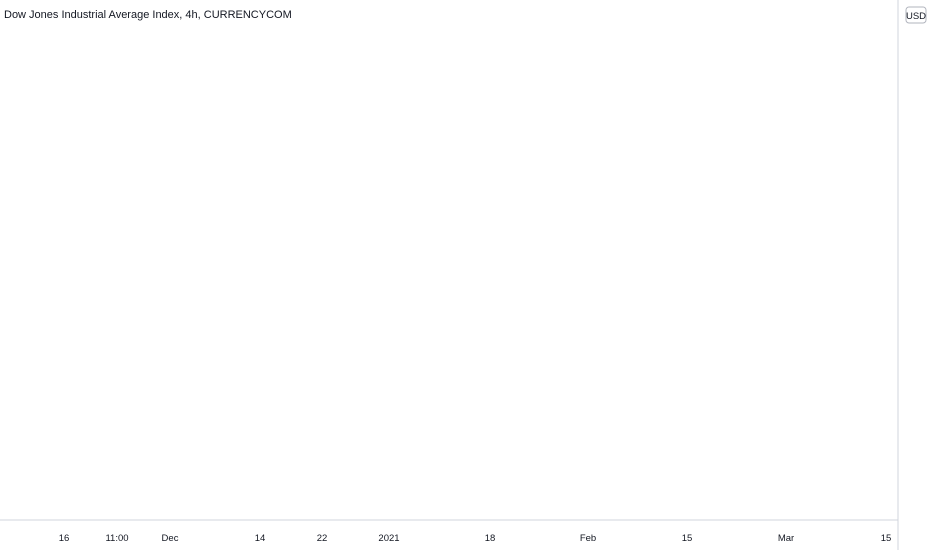 The image size is (932, 550). What do you see at coordinates (588, 538) in the screenshot?
I see `x-tick-label: Feb` at bounding box center [588, 538].